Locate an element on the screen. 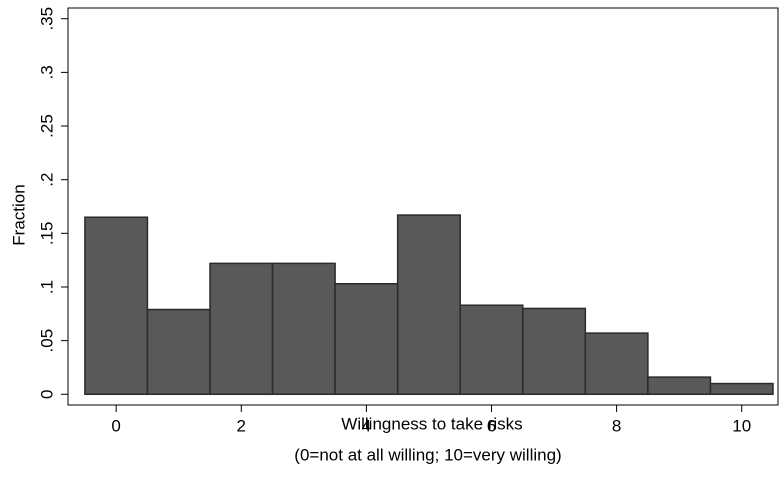 The width and height of the screenshot is (783, 500). y-tick-label: .15 is located at coordinates (46, 234).